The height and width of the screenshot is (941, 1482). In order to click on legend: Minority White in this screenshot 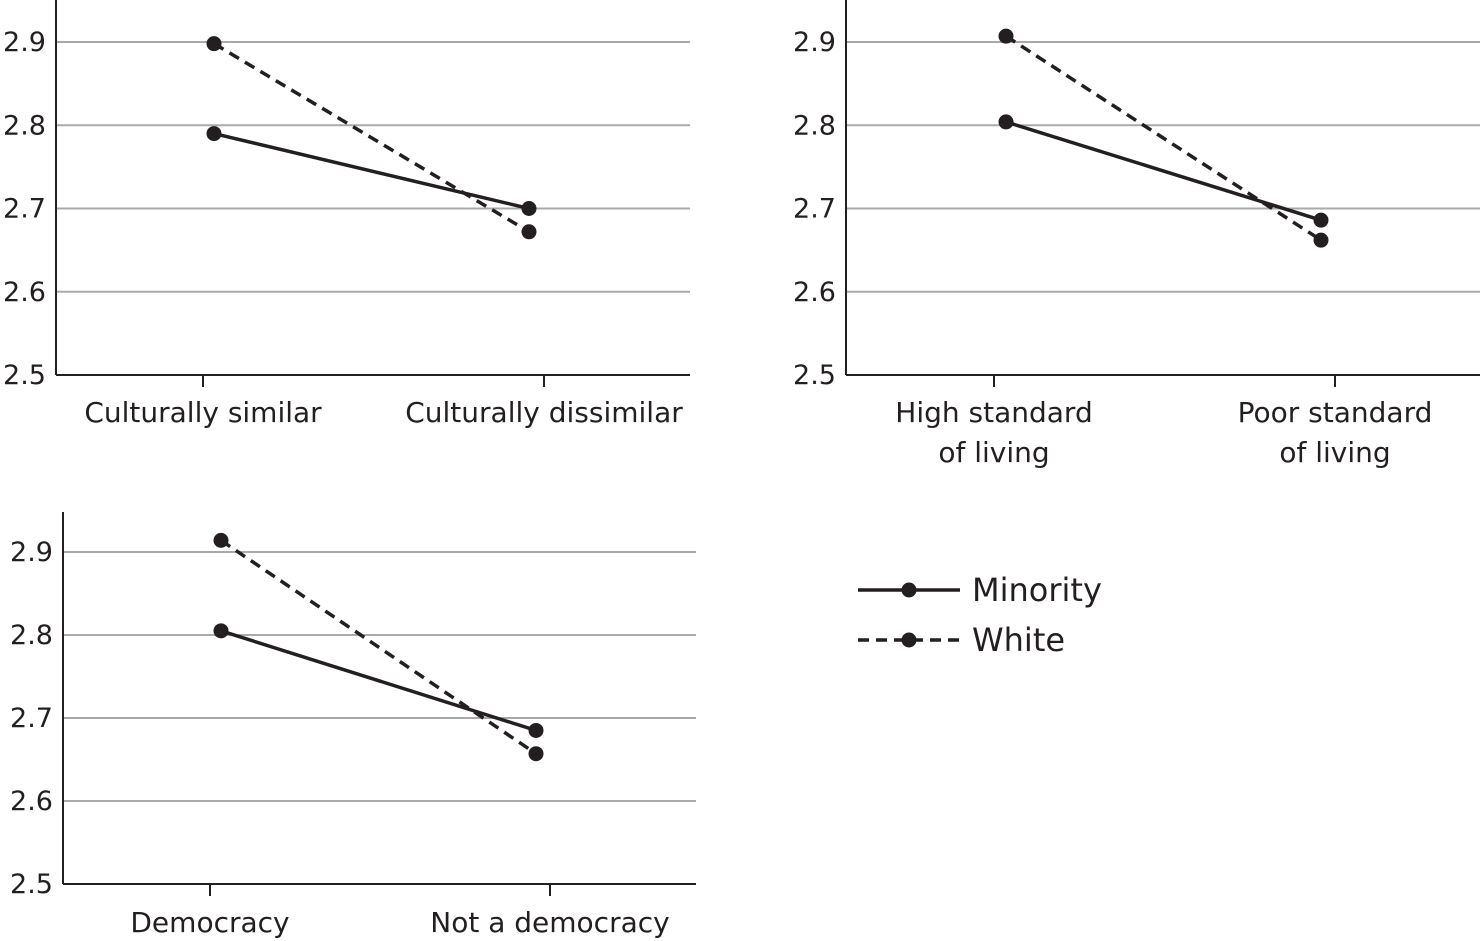, I will do `click(980, 615)`.